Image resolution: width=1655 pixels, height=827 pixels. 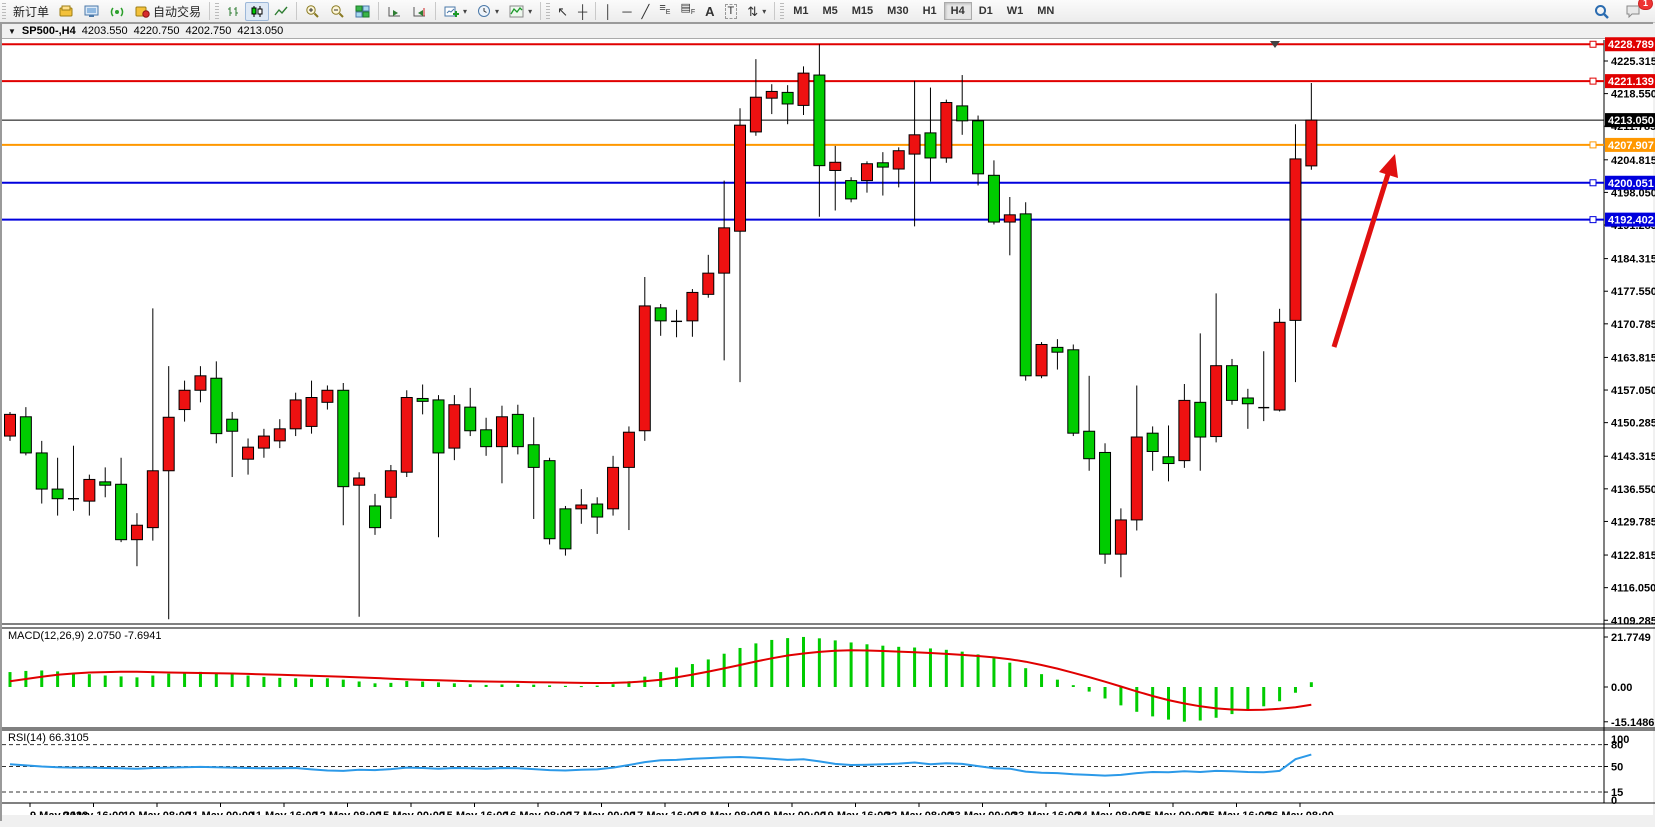 I want to click on rsi-line, so click(x=660, y=765).